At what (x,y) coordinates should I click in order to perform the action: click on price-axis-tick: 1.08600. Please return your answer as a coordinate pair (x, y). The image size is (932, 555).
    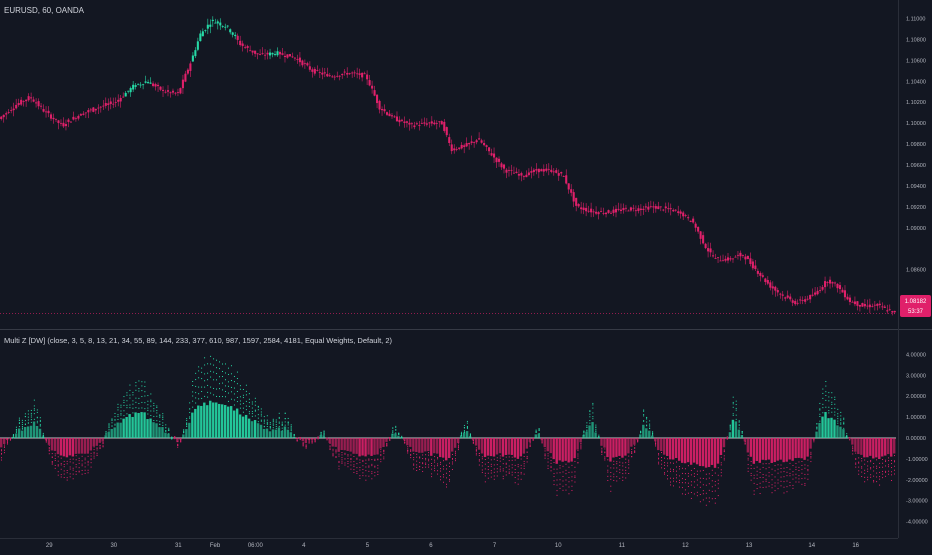
    Looking at the image, I should click on (916, 271).